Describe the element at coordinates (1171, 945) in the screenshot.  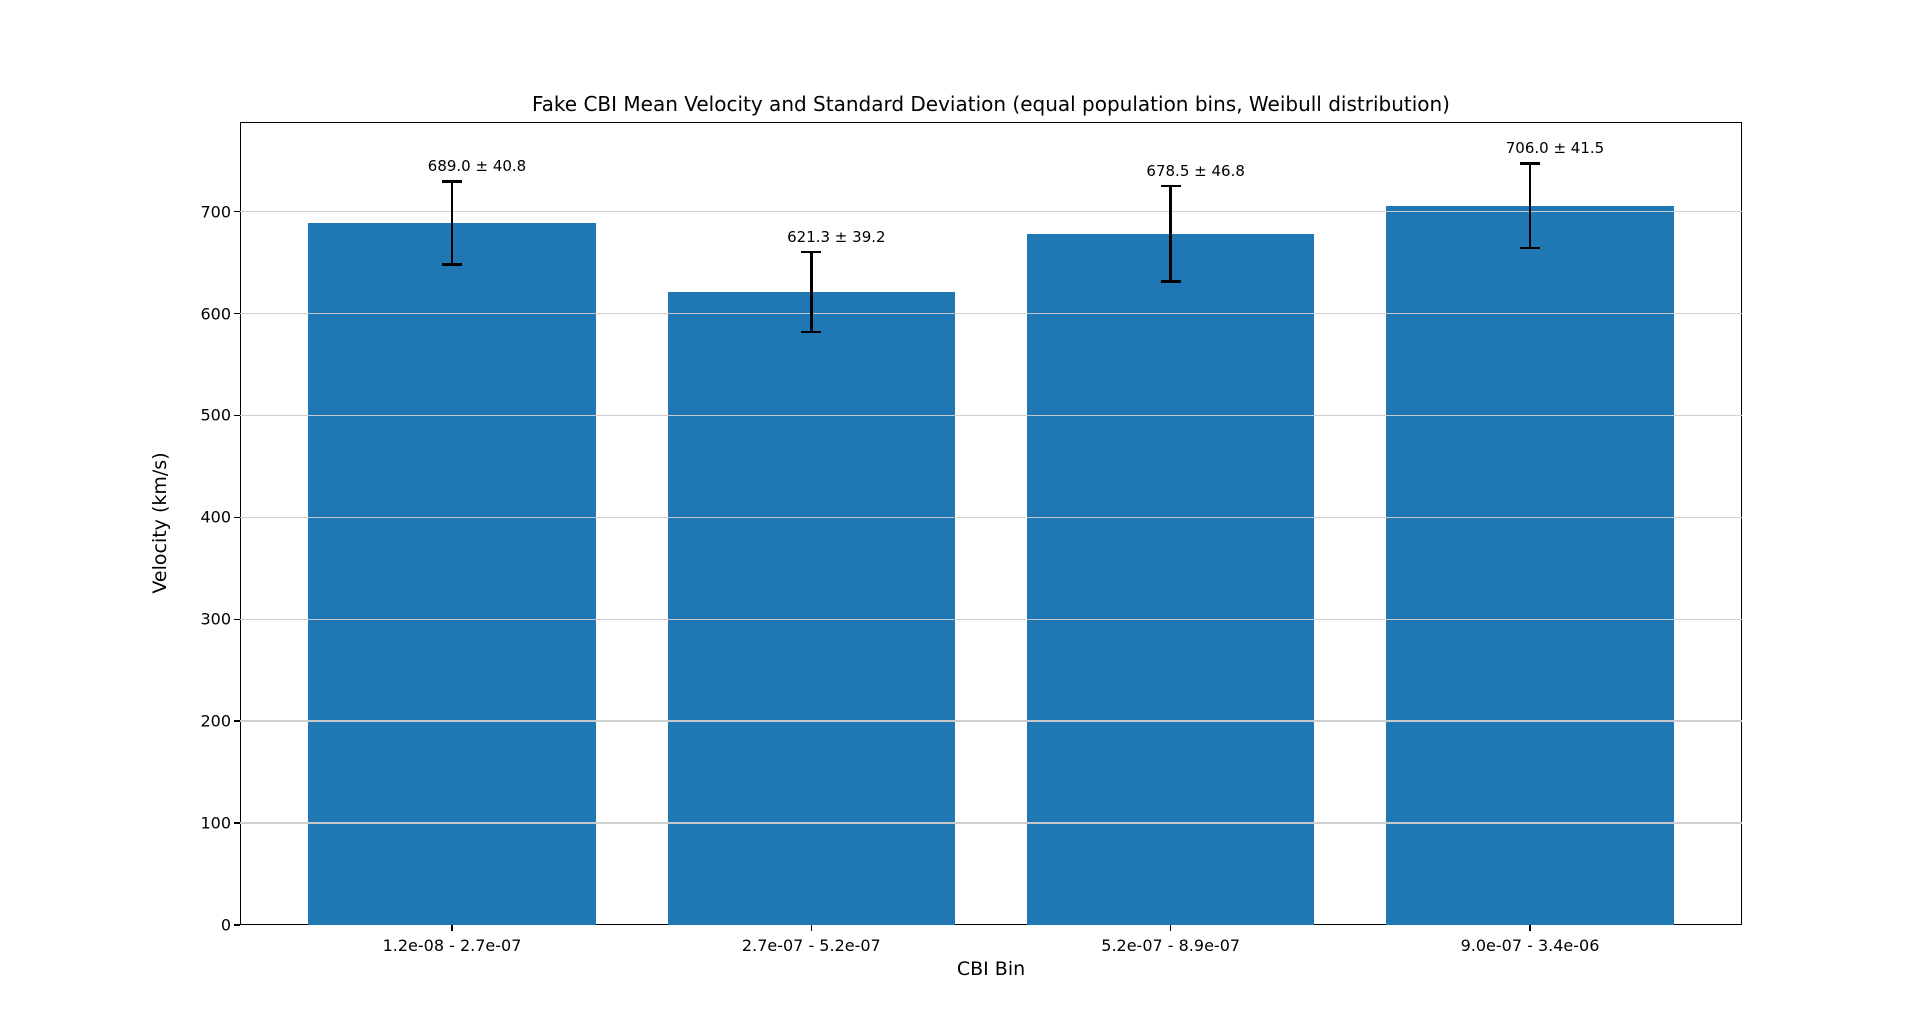
I see `x-tick-label: 5.2e-07 - 8.9e-07` at that location.